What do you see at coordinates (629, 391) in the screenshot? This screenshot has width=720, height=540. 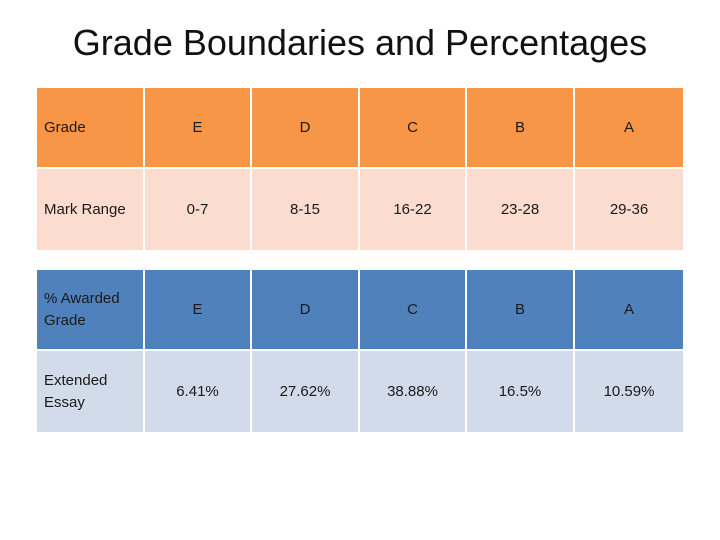 I see `table-cell: 10.59%` at bounding box center [629, 391].